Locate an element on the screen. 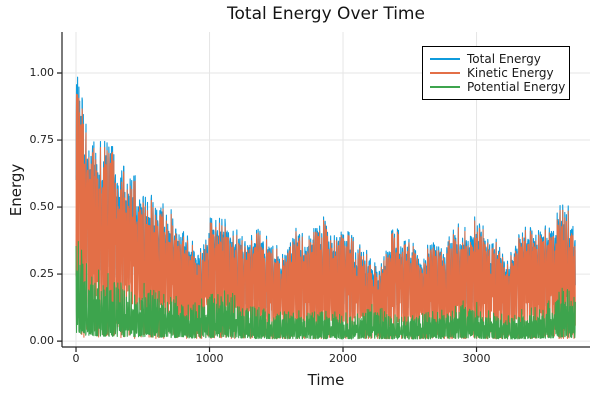 This screenshot has width=600, height=400. legend-label: Kinetic Energy is located at coordinates (510, 73).